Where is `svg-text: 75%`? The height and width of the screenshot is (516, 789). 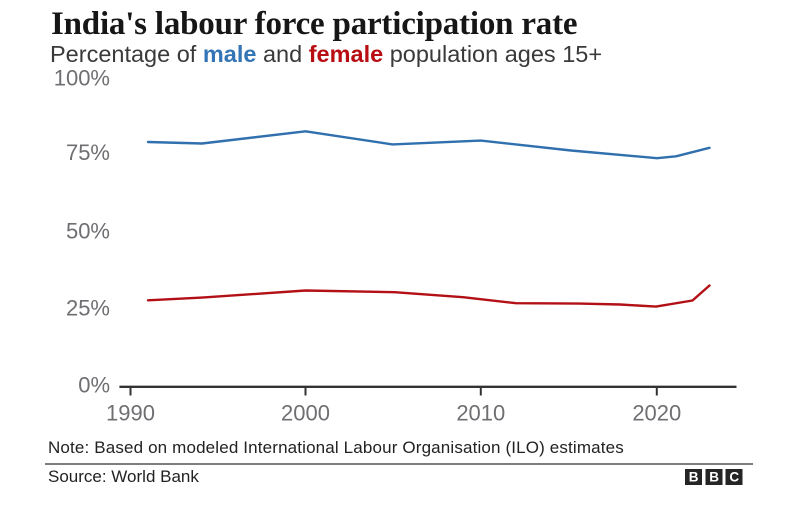 svg-text: 75% is located at coordinates (88, 152).